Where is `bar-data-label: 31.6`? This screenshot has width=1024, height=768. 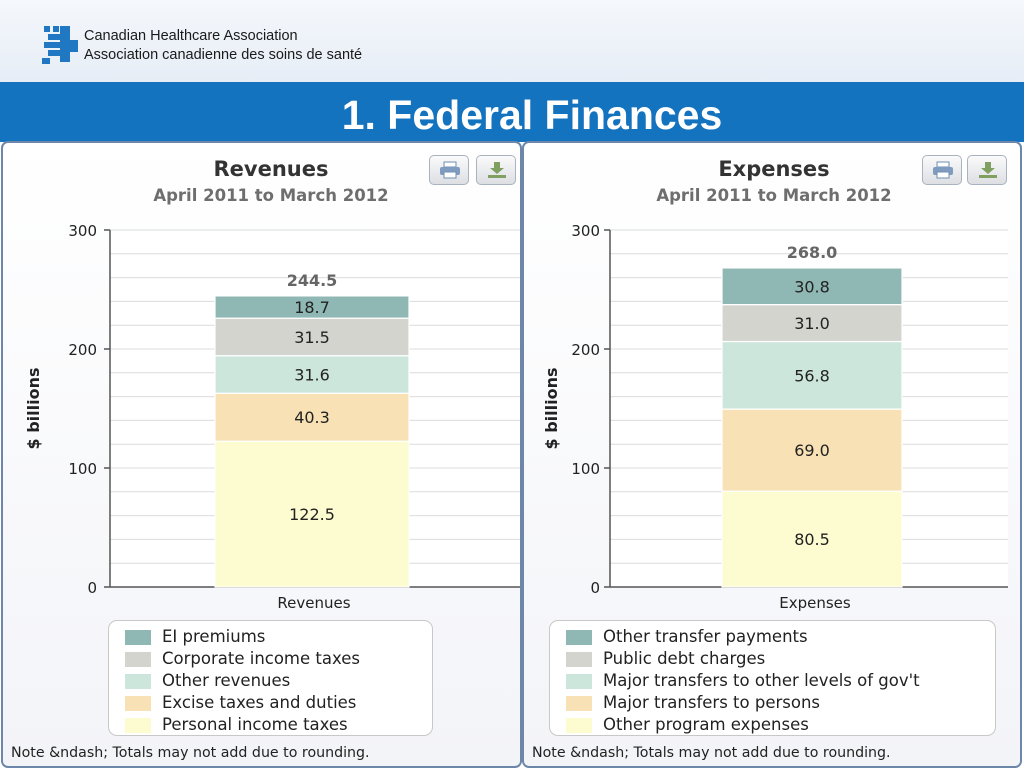
bar-data-label: 31.6 is located at coordinates (312, 374).